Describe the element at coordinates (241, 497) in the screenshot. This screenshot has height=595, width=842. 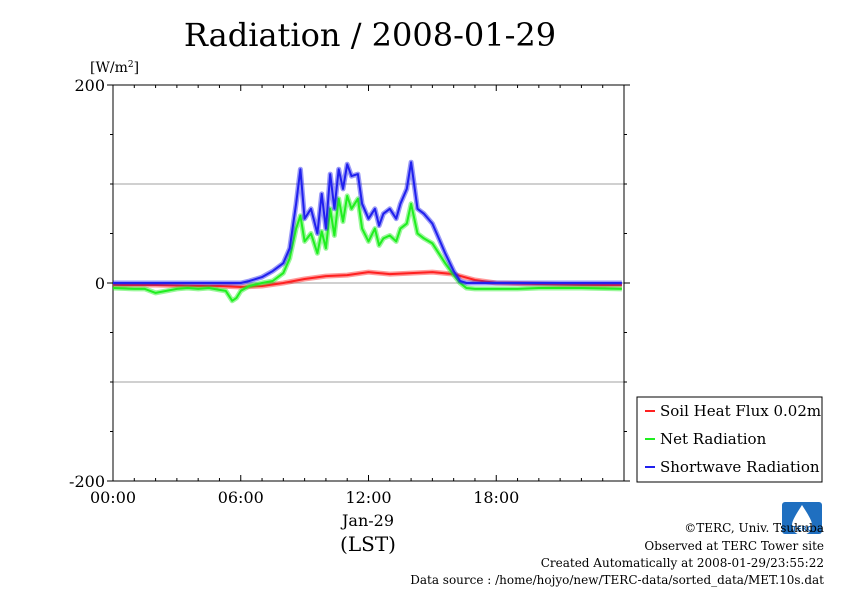
I see `x-tick-label: 06:00` at that location.